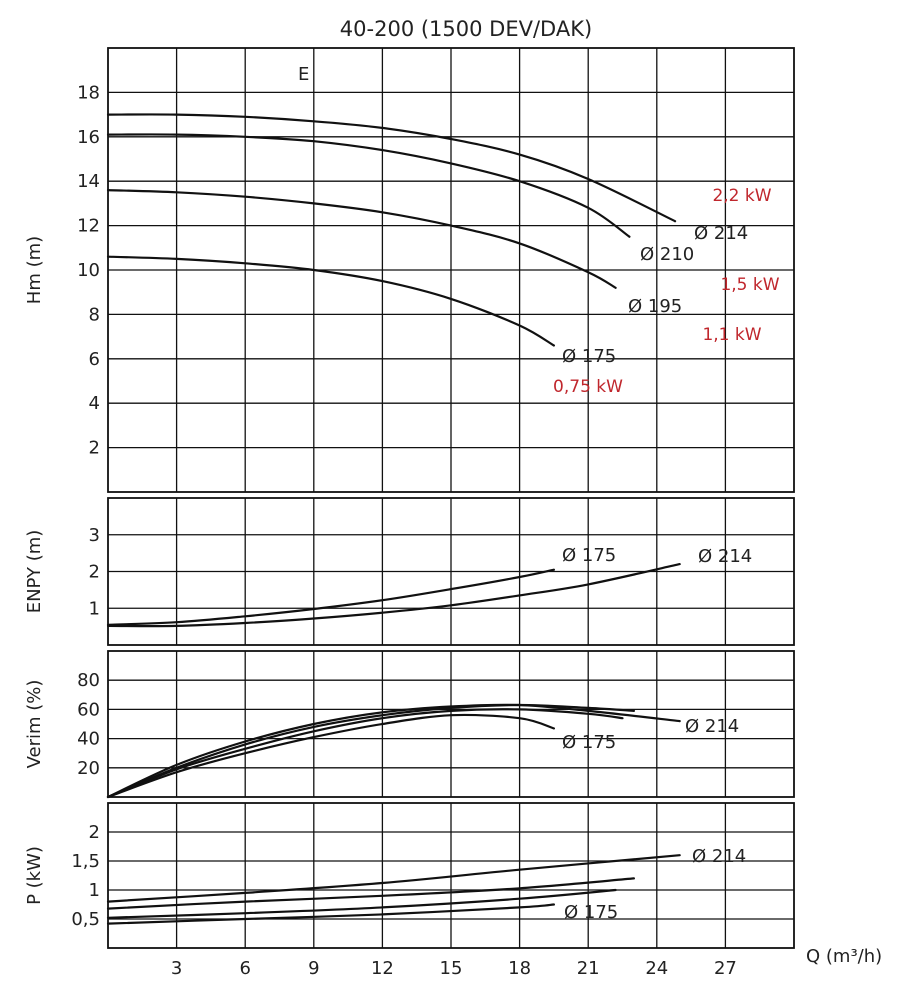  What do you see at coordinates (34, 270) in the screenshot?
I see `y-axis-label: Hm (m)` at bounding box center [34, 270].